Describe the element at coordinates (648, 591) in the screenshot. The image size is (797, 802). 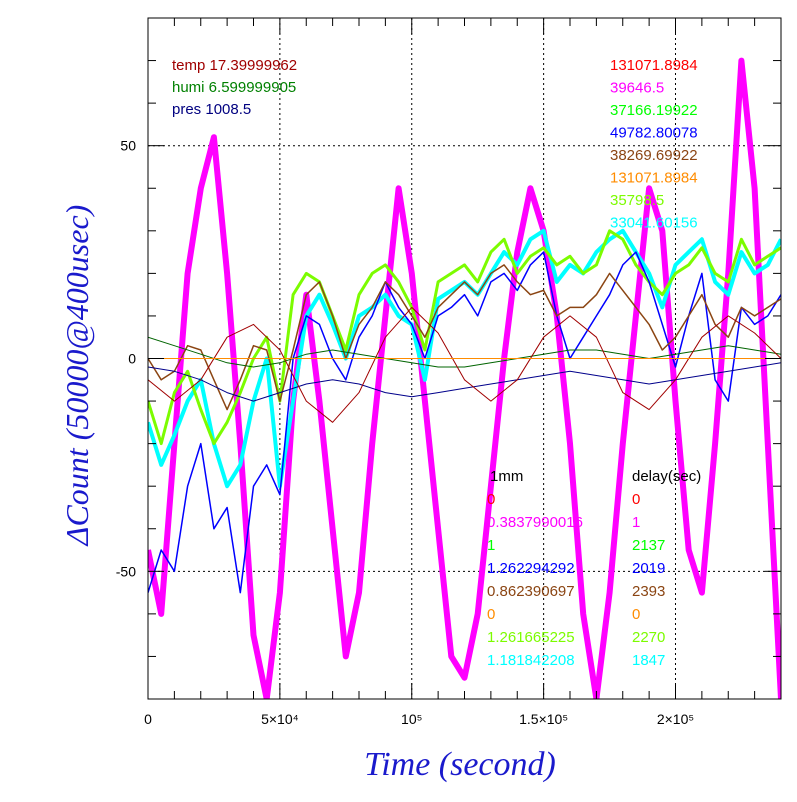
I see `table-cell-delay: 2393` at that location.